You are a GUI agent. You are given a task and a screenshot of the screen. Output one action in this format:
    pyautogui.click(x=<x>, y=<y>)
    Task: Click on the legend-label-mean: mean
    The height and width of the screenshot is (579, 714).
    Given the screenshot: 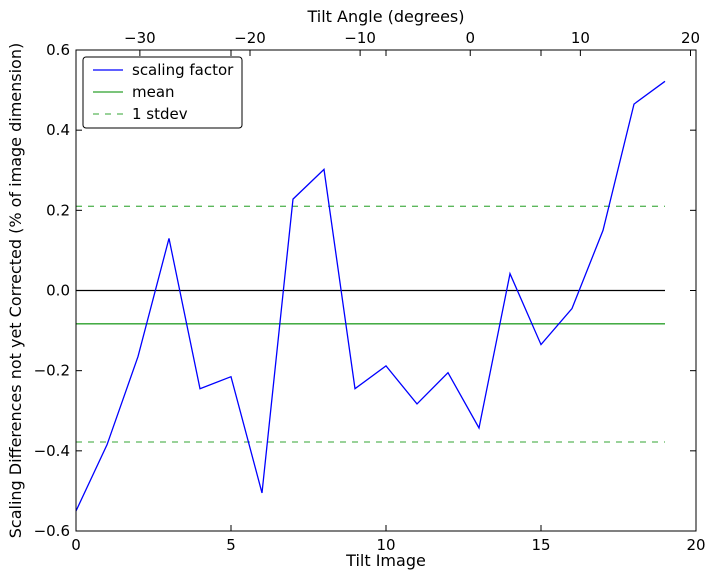 What is the action you would take?
    pyautogui.click(x=153, y=92)
    